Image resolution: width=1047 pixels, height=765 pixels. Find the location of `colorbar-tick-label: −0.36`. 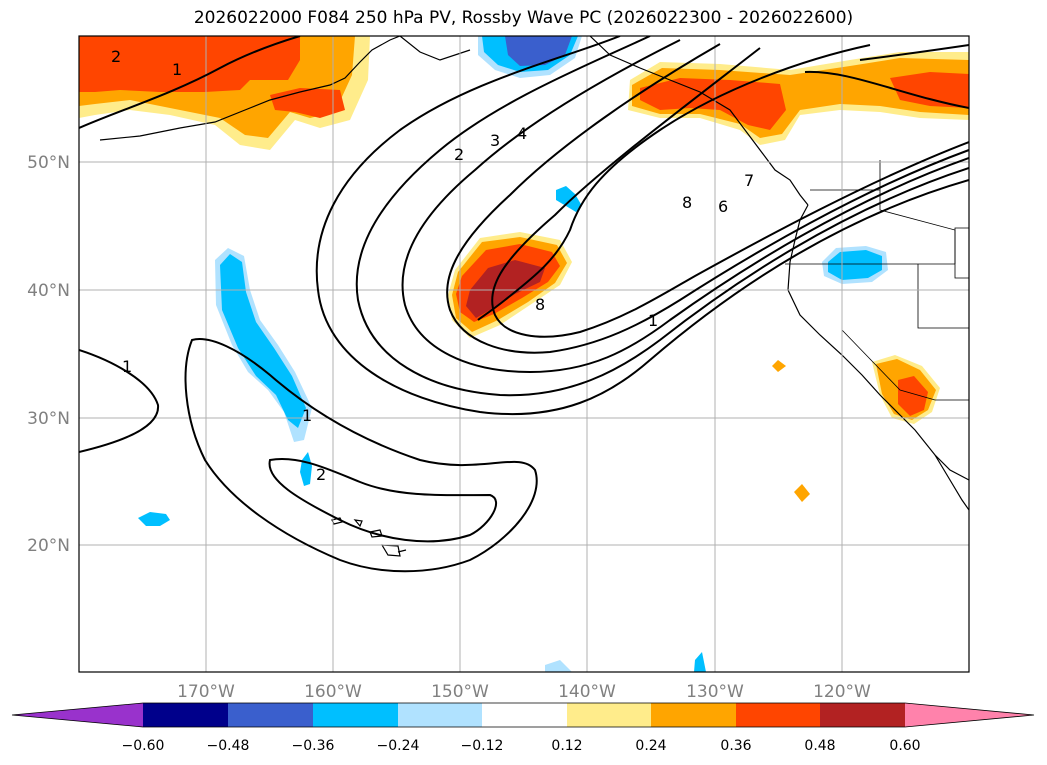

colorbar-tick-label: −0.36 is located at coordinates (313, 746).